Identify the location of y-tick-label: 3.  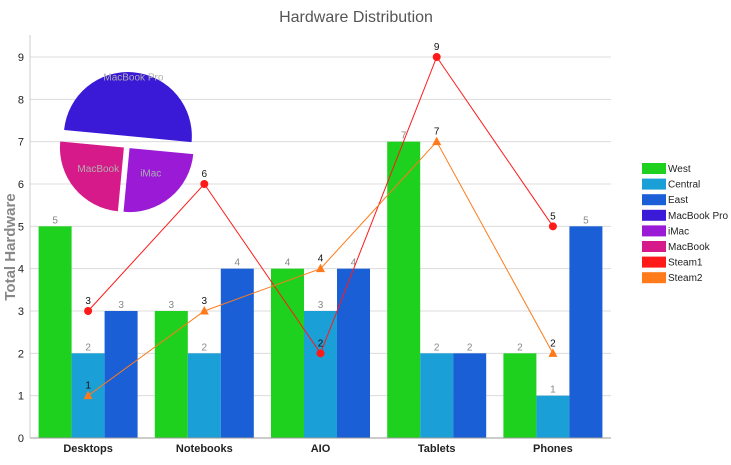
(21, 312).